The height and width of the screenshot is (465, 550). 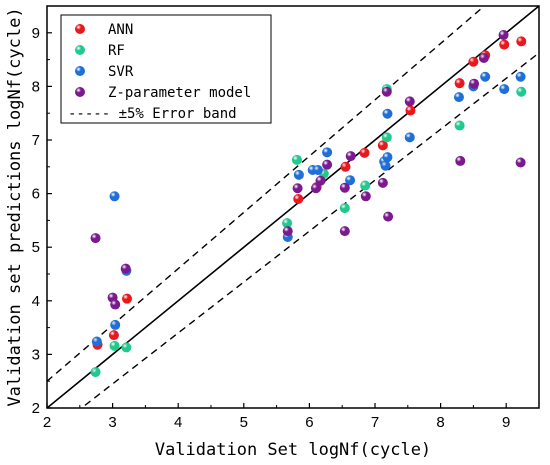 I want to click on x-tick-label: 4, so click(x=178, y=422).